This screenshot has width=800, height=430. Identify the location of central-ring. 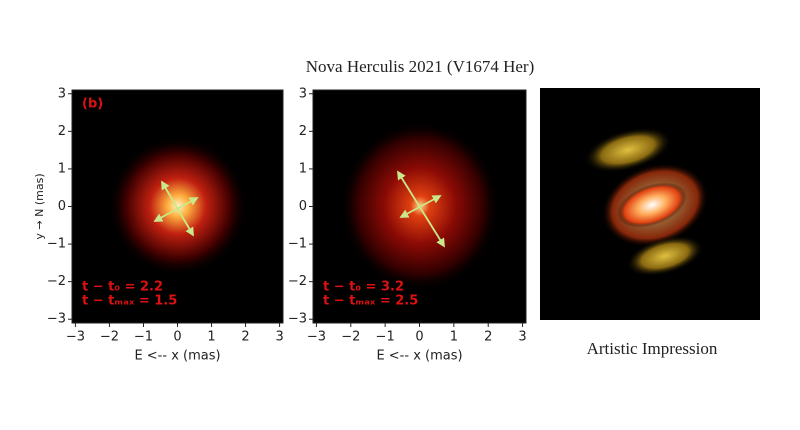
(652, 205).